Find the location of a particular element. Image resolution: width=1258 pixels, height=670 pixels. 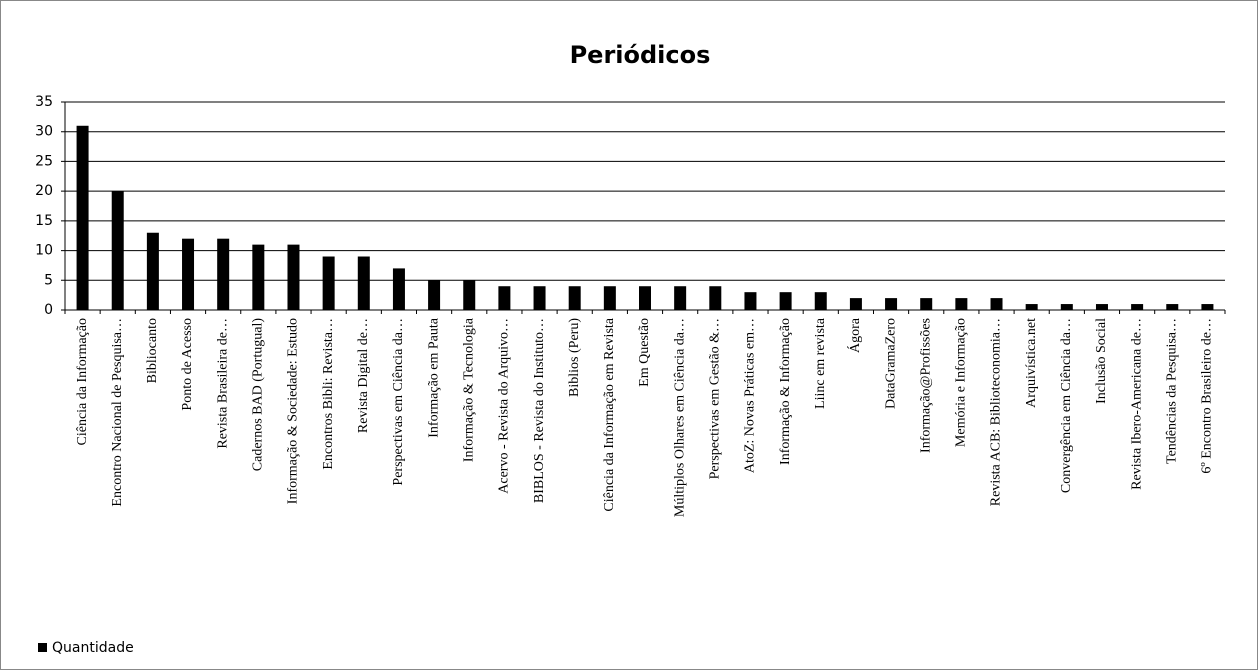

legend-label: Quantidade is located at coordinates (93, 648).